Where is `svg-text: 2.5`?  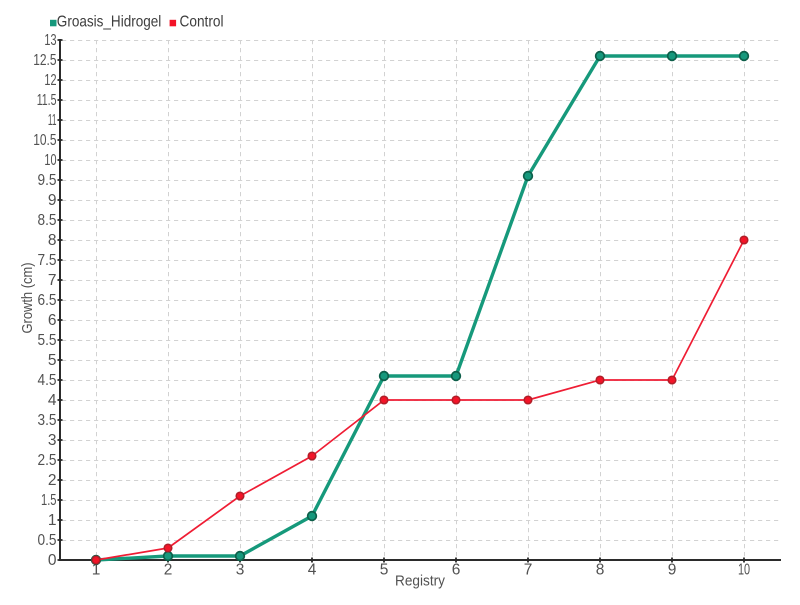 svg-text: 2.5 is located at coordinates (47, 460).